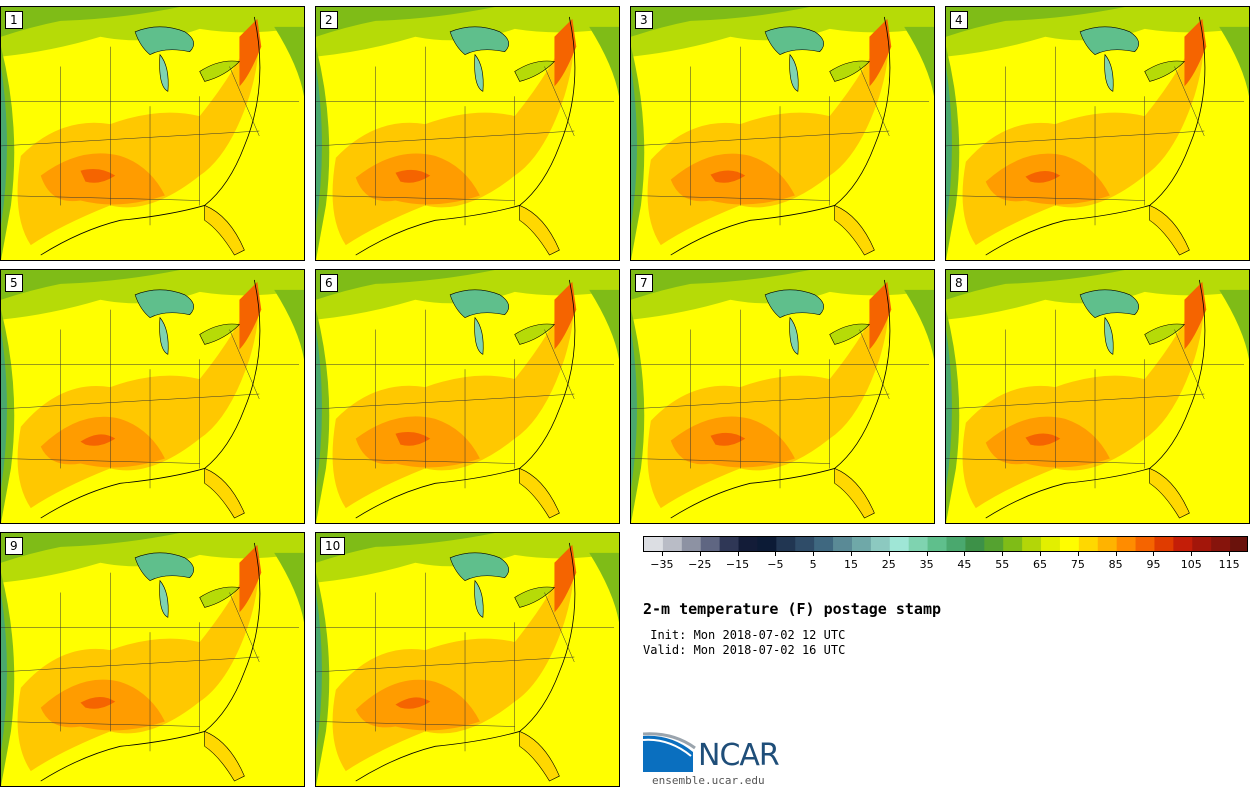  Describe the element at coordinates (329, 283) in the screenshot. I see `member-label: 6` at that location.